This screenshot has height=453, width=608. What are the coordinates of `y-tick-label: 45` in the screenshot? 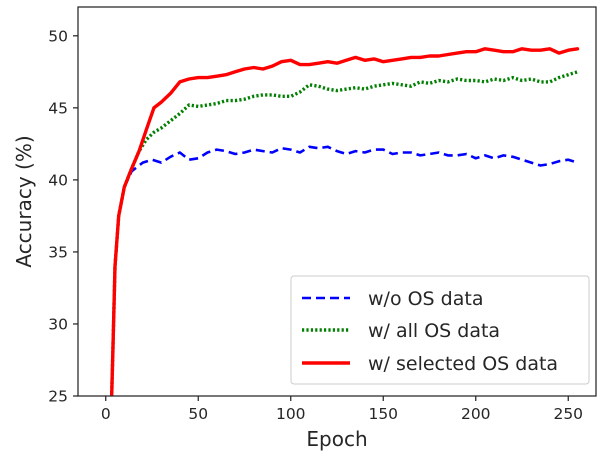 It's located at (58, 108).